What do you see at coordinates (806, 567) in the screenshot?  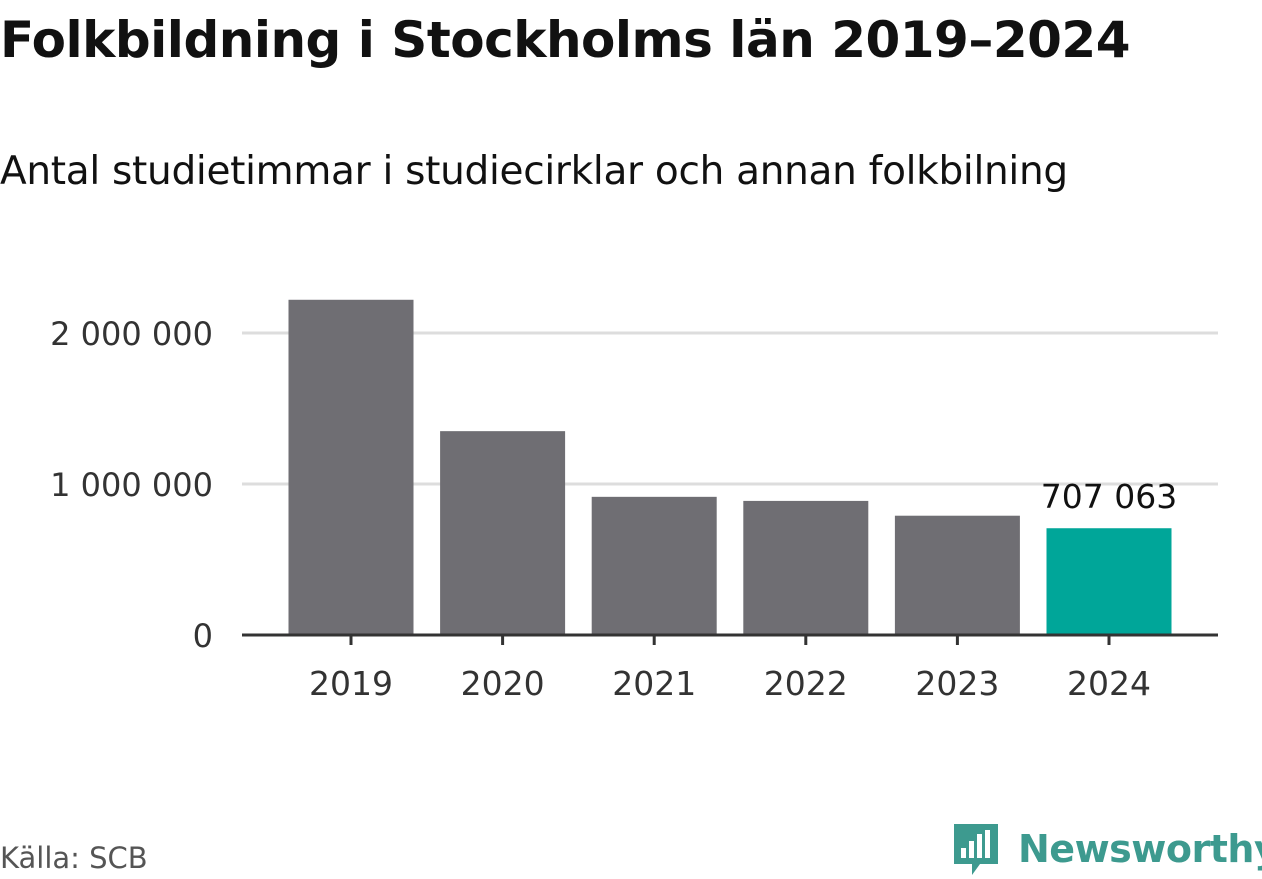 I see `bar-2022` at bounding box center [806, 567].